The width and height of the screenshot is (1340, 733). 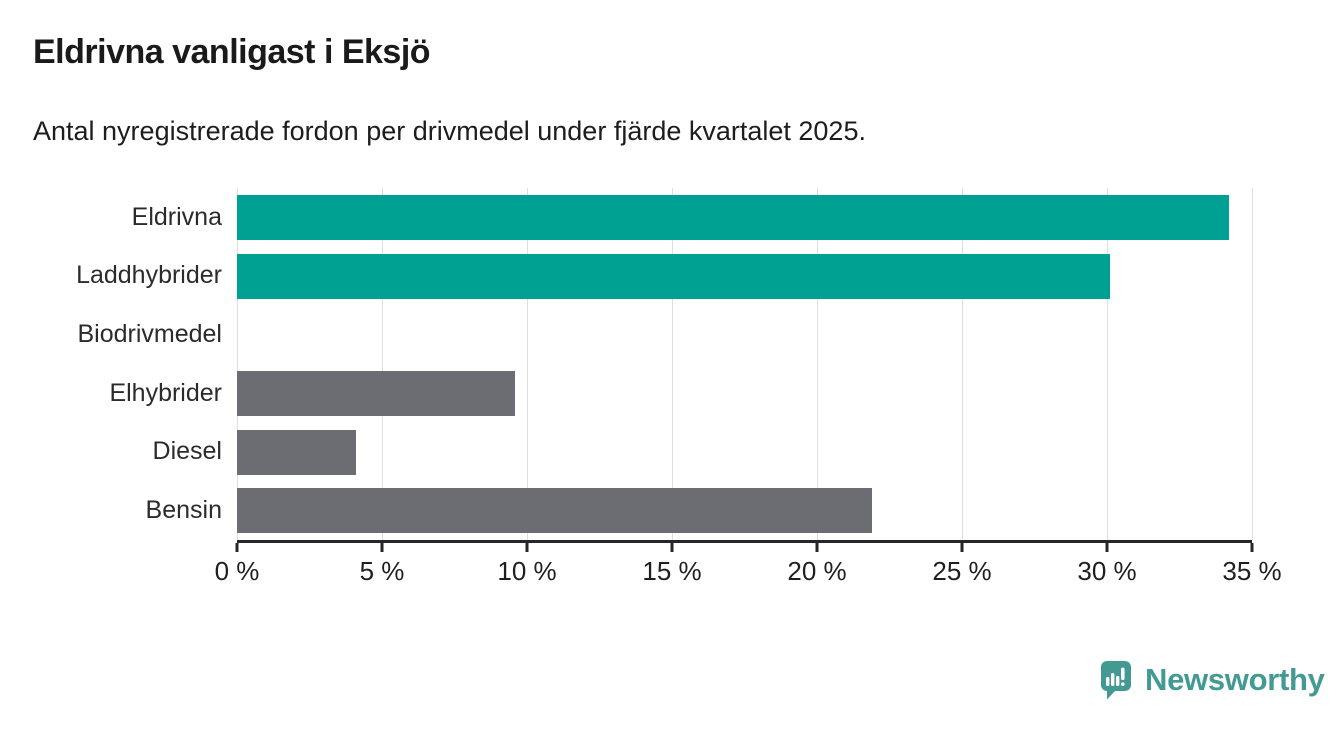 I want to click on newsworthy-logo: Newsworthy, so click(x=1212, y=680).